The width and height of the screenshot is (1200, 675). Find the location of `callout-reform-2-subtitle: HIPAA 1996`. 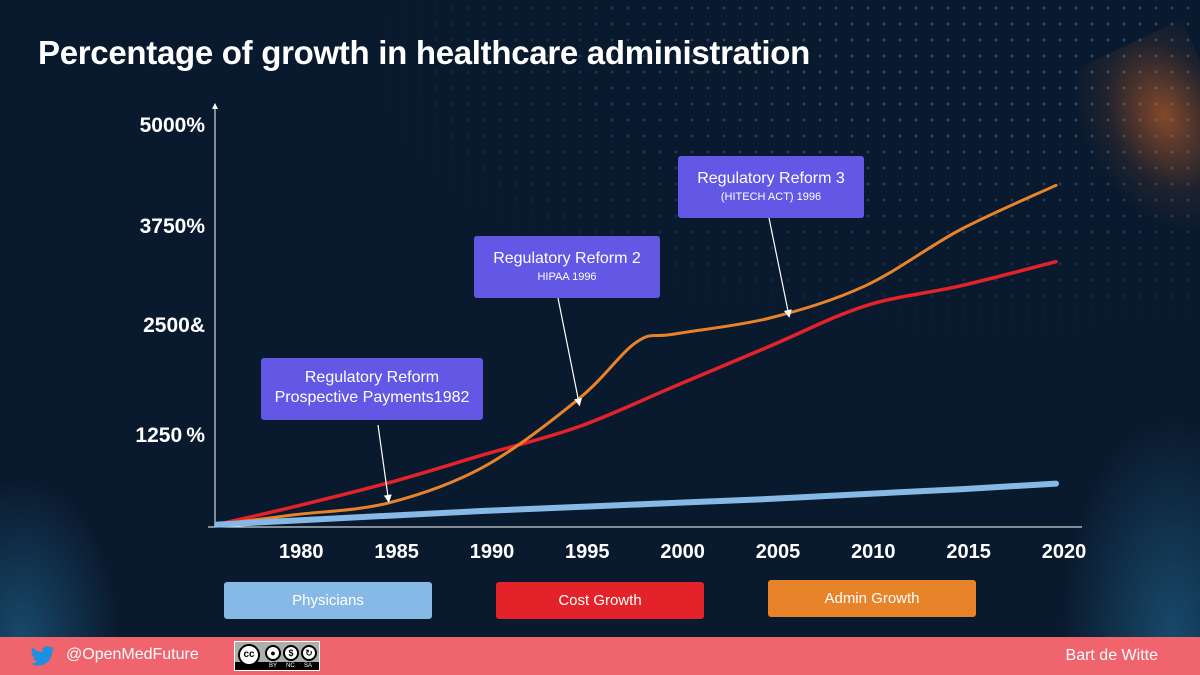

callout-reform-2-subtitle: HIPAA 1996 is located at coordinates (567, 277).